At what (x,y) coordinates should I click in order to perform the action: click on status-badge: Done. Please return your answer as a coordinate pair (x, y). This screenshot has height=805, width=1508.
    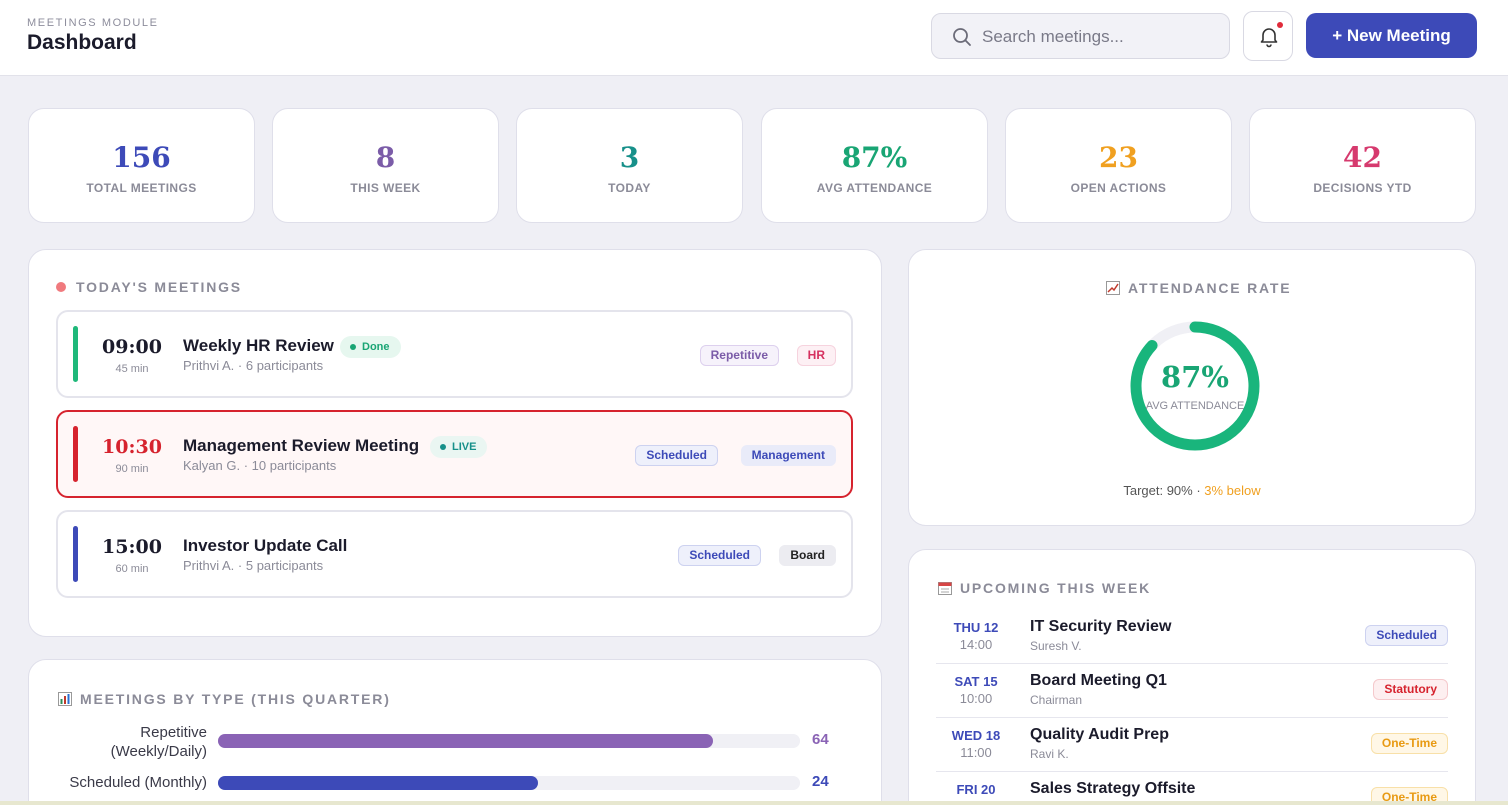
    Looking at the image, I should click on (370, 347).